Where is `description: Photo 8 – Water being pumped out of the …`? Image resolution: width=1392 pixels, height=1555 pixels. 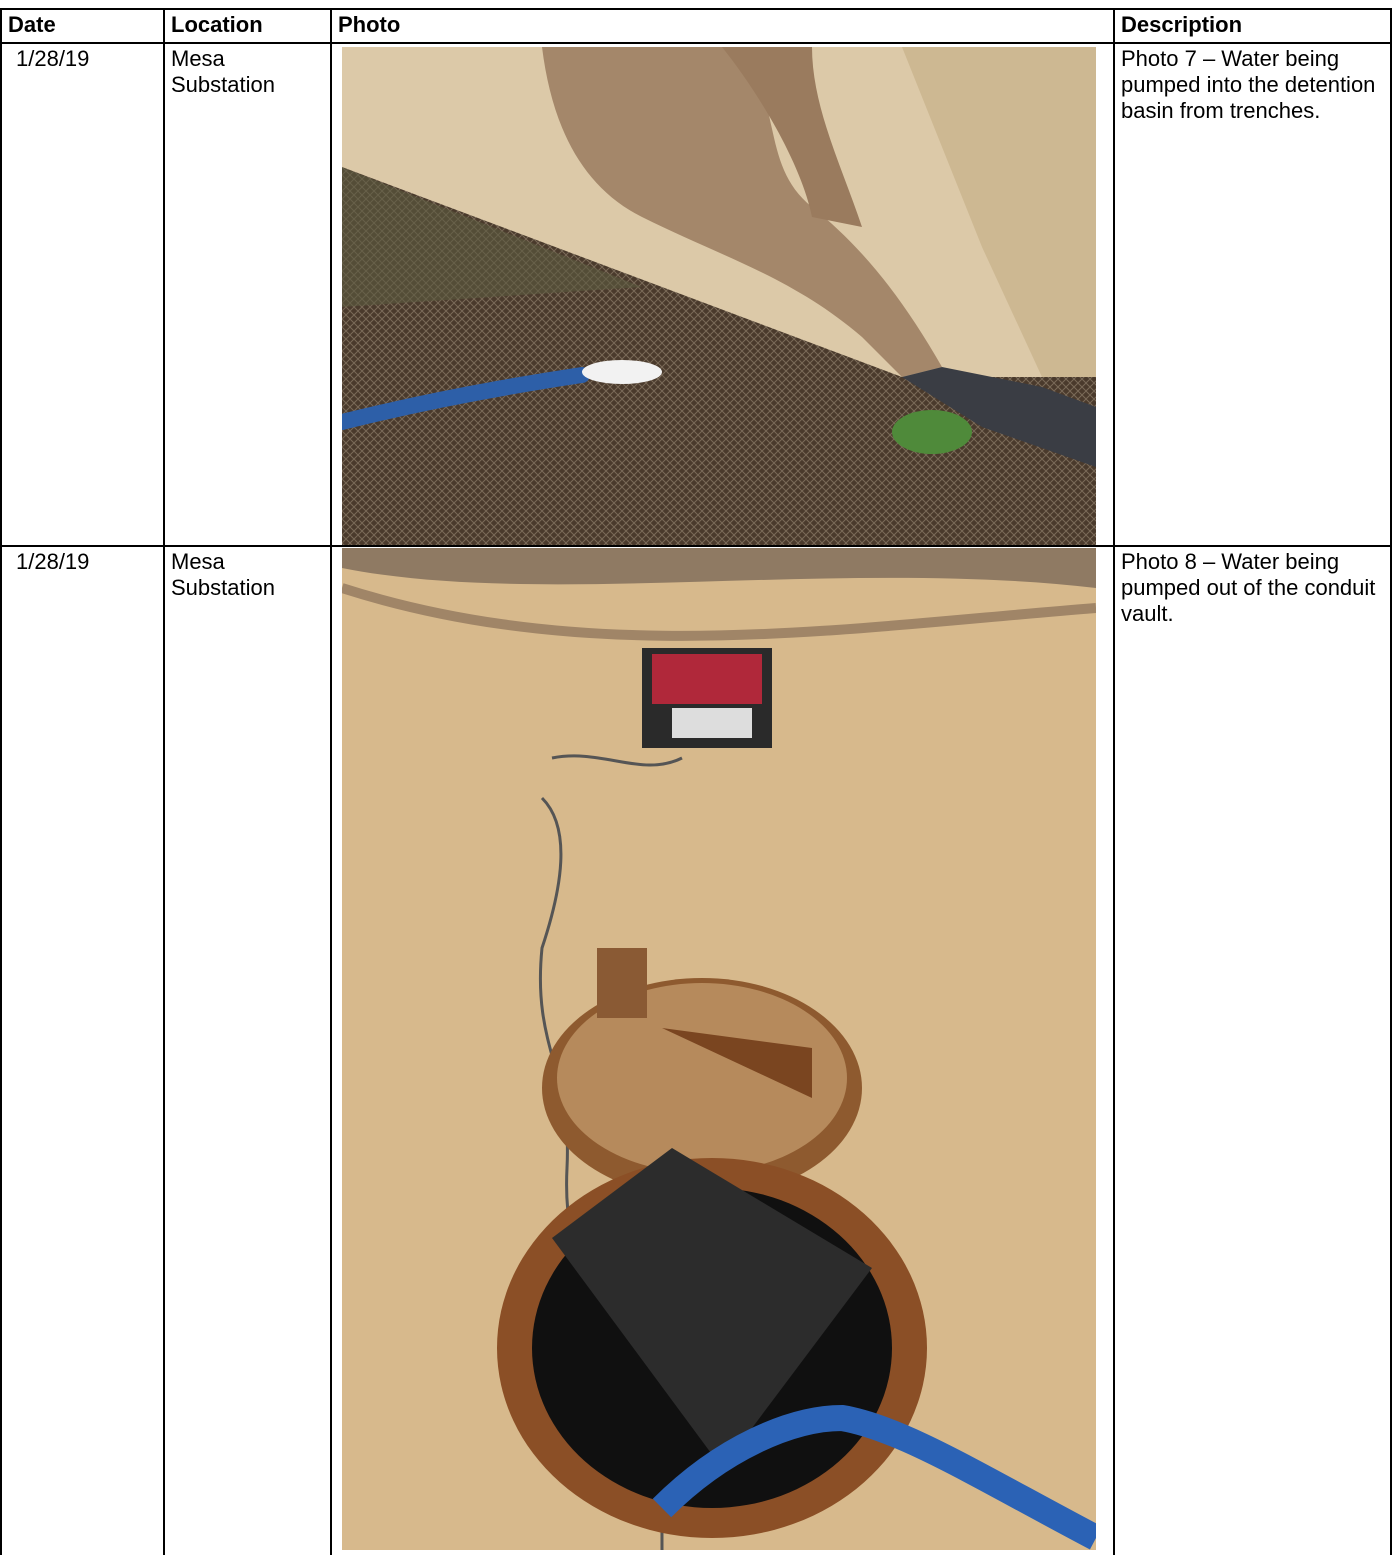
description: Photo 8 – Water being pumped out of the … is located at coordinates (1252, 1050).